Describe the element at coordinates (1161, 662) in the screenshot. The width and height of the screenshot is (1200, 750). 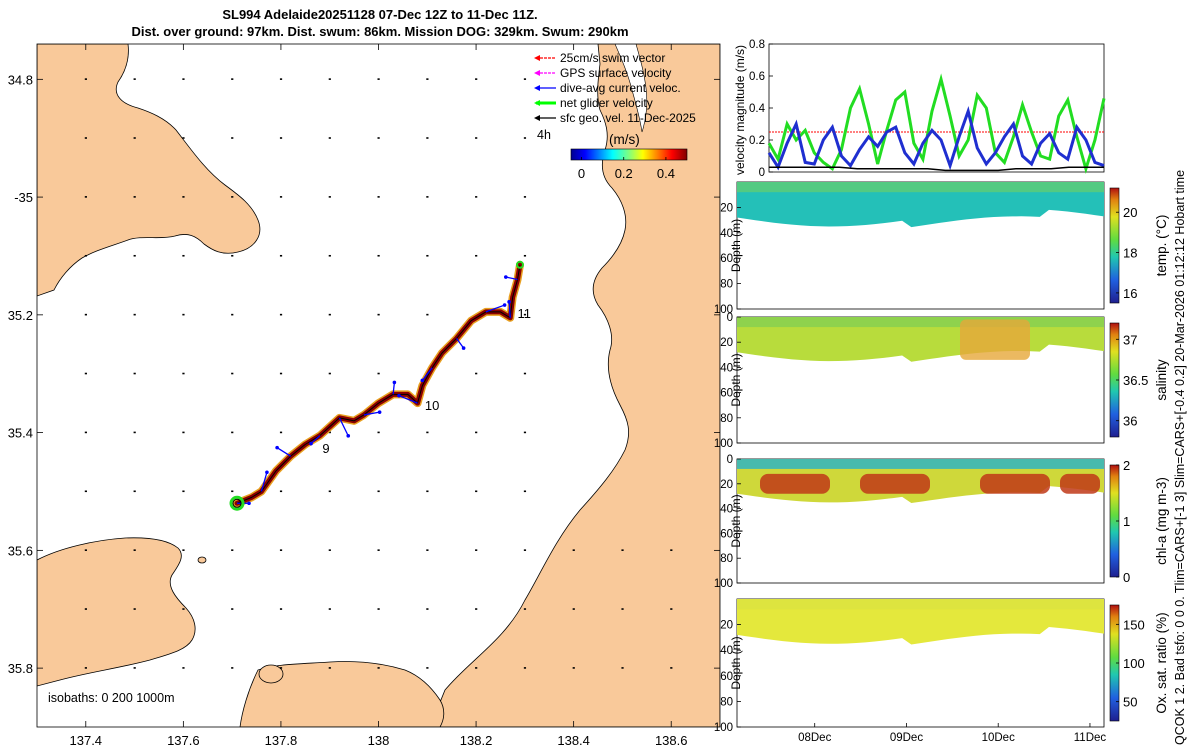
I see `section-colorbar-label: Ox. sat. ratio (%)` at that location.